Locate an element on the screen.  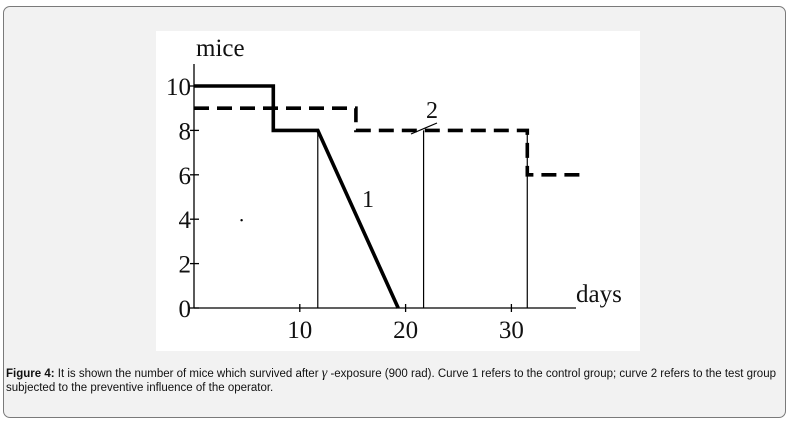
gamma-symbol: γ is located at coordinates (324, 373).